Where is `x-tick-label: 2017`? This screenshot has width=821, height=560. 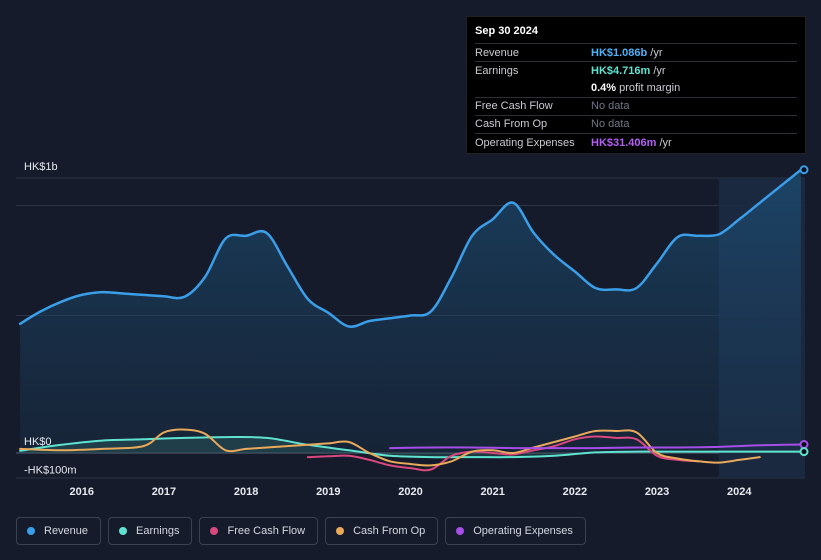 x-tick-label: 2017 is located at coordinates (164, 492).